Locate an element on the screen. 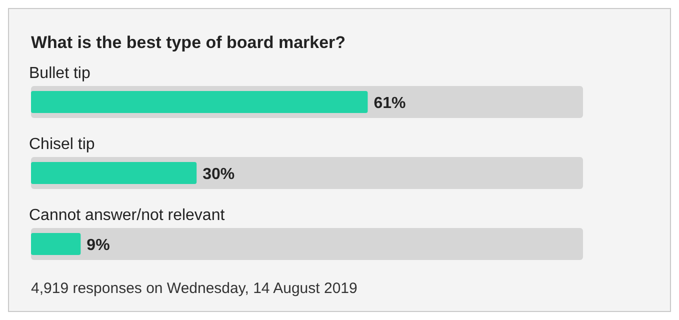 This screenshot has width=679, height=320. y-tick-label: Chisel tip is located at coordinates (62, 144).